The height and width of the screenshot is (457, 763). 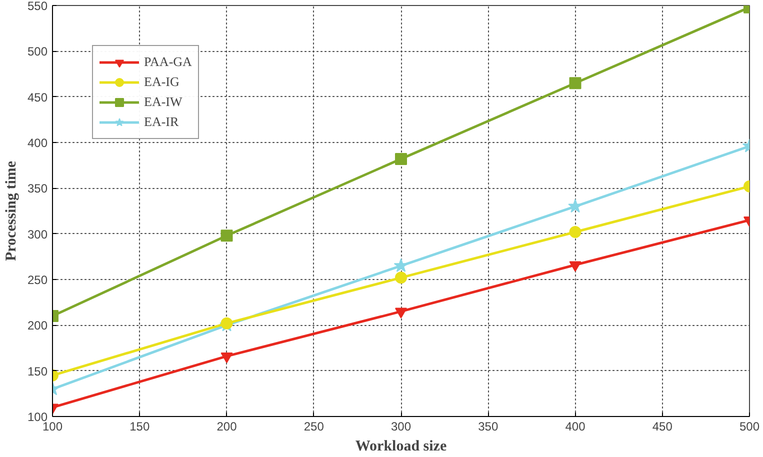 What do you see at coordinates (37, 325) in the screenshot?
I see `y-tick-label: 200` at bounding box center [37, 325].